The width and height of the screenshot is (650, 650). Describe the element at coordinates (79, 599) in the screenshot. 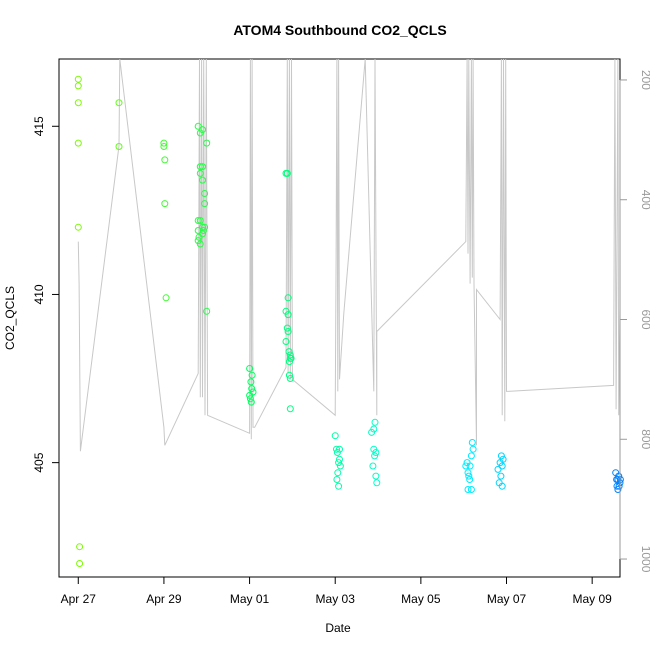

I see `x-tick-label: Apr 27` at that location.